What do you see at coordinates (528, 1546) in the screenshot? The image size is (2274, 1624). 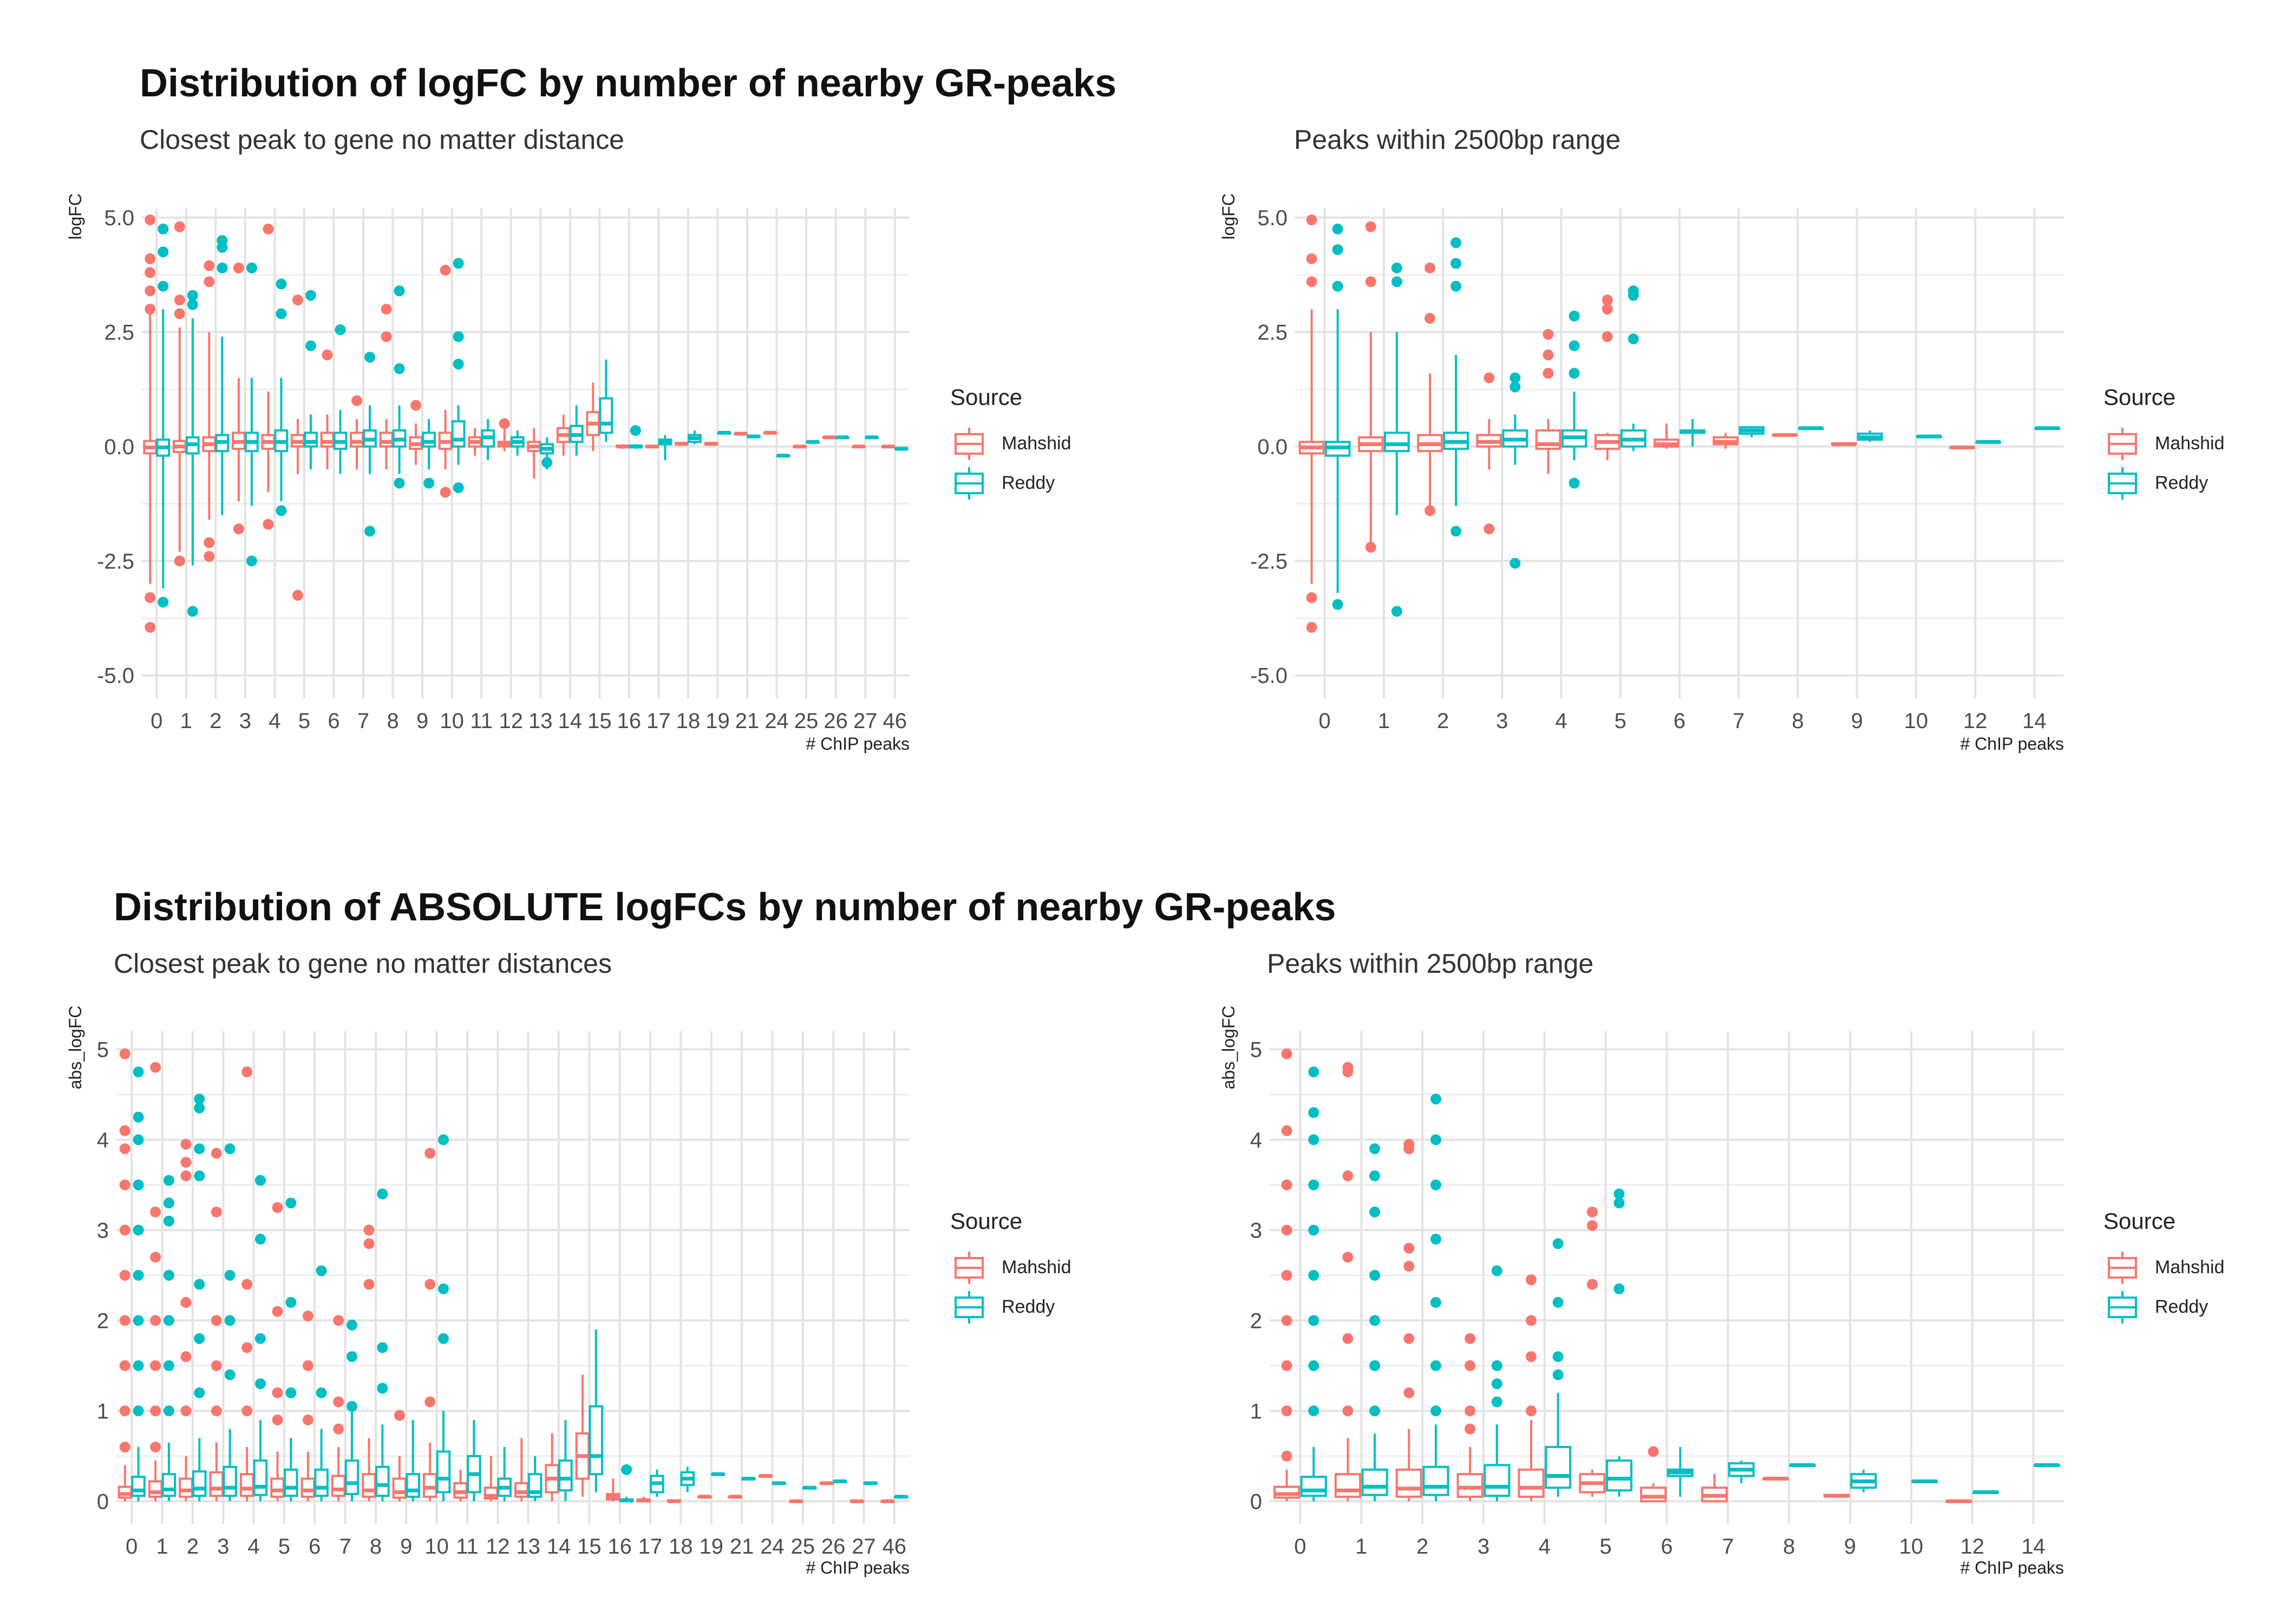 I see `x-tick-label: 13` at bounding box center [528, 1546].